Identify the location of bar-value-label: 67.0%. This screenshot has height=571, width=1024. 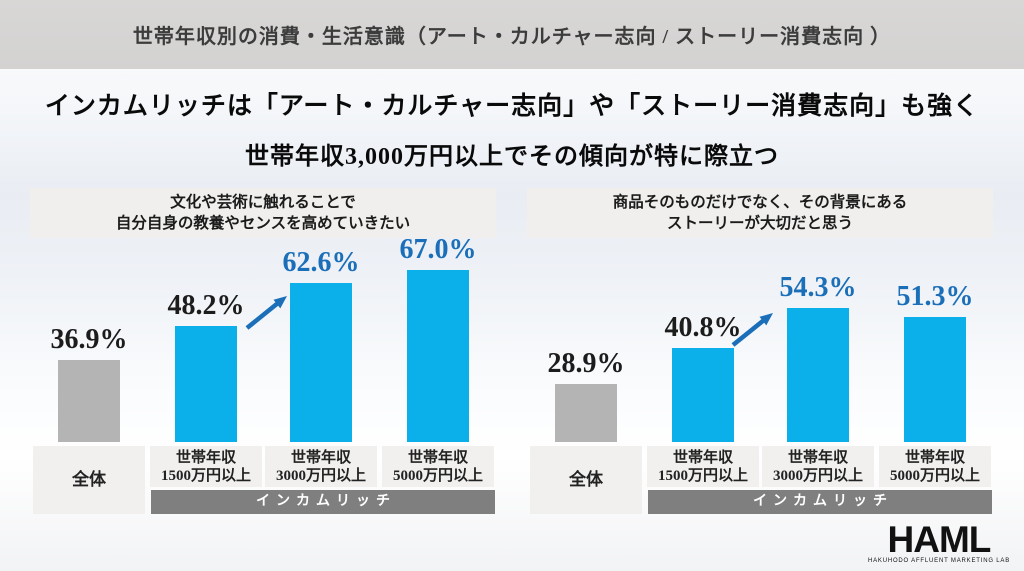
(438, 250).